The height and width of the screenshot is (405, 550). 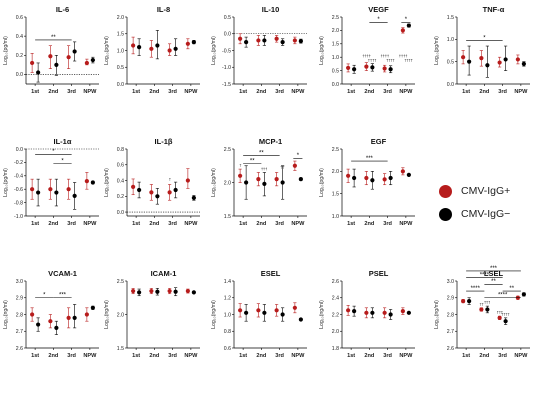 I want to click on significance-label: ****, so click(x=476, y=289).